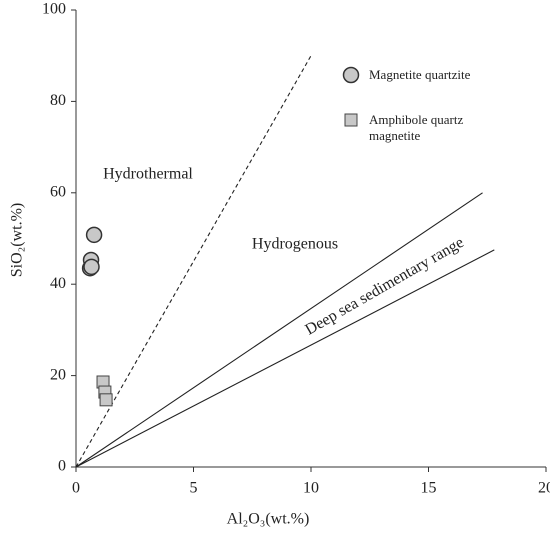 The image size is (550, 535). What do you see at coordinates (295, 244) in the screenshot?
I see `annotation: Hydrogenous` at bounding box center [295, 244].